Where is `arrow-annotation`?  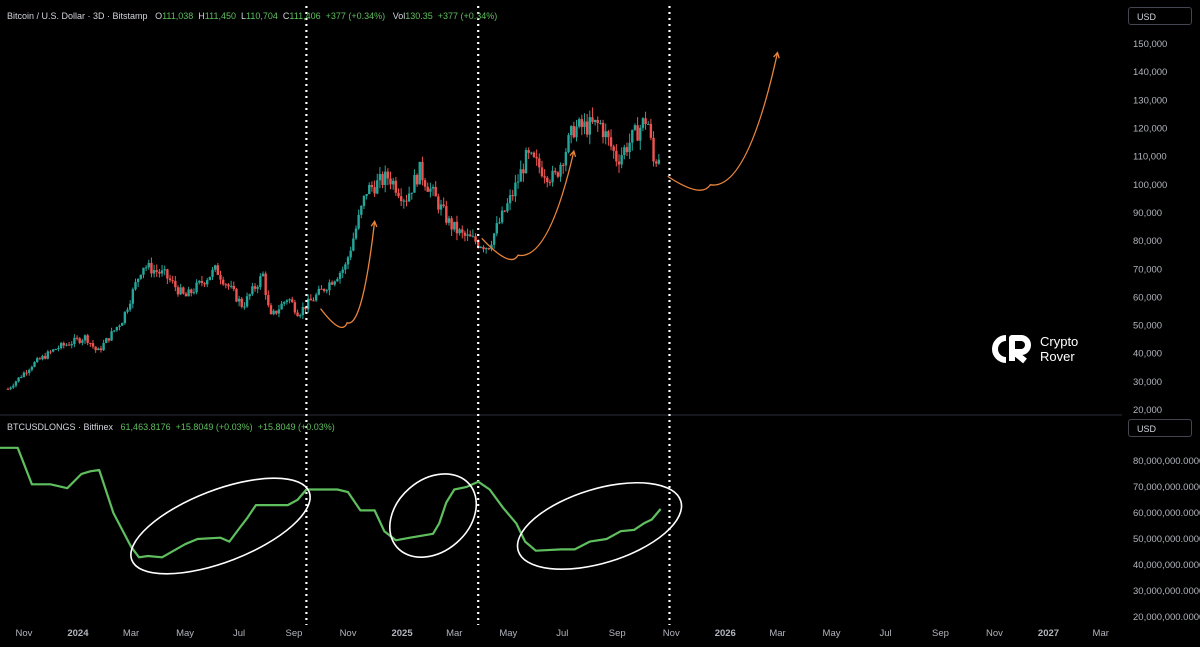
arrow-annotation is located at coordinates (529, 205).